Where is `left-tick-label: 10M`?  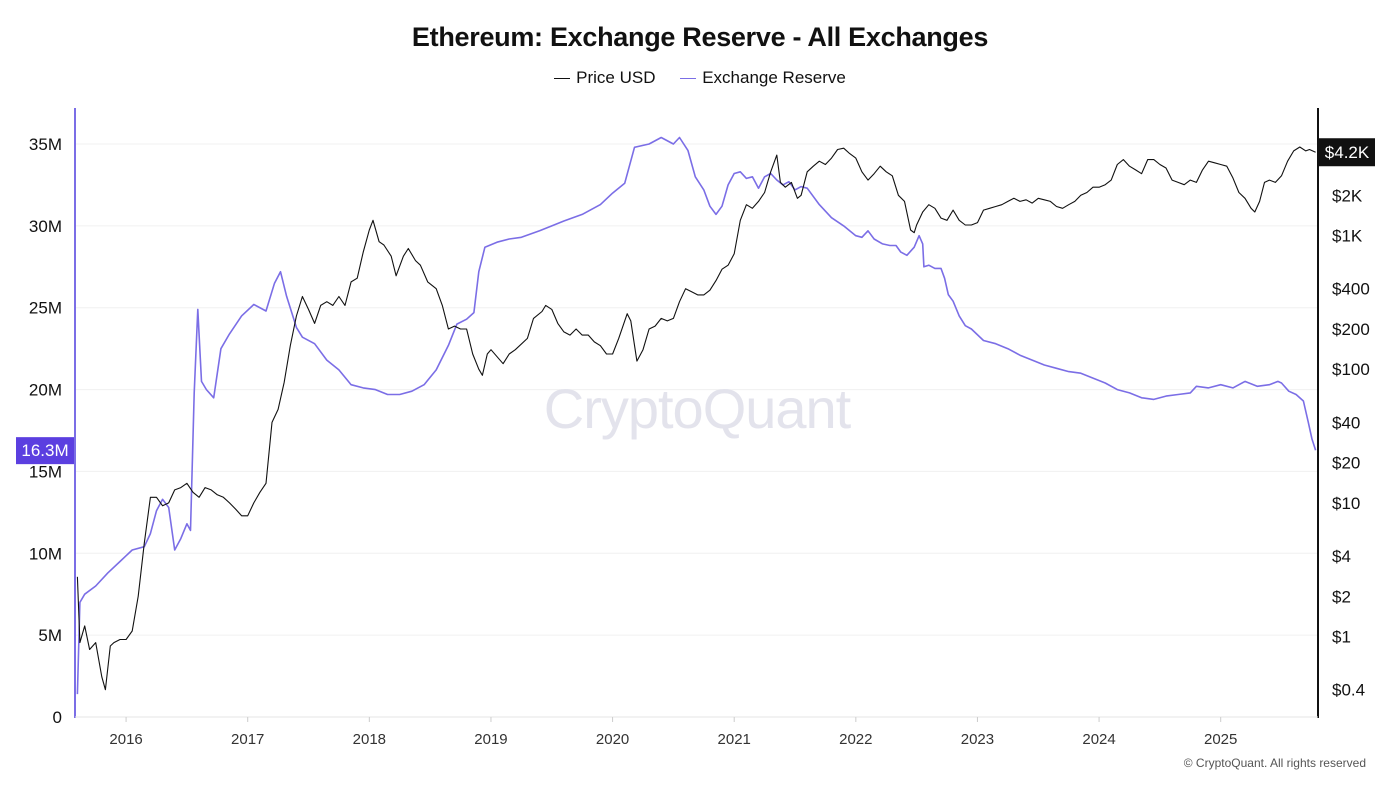
left-tick-label: 10M is located at coordinates (45, 553).